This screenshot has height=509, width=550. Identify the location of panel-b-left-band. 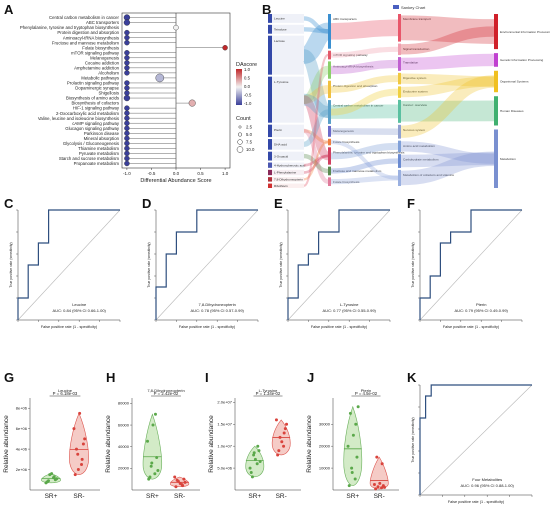
(288, 165).